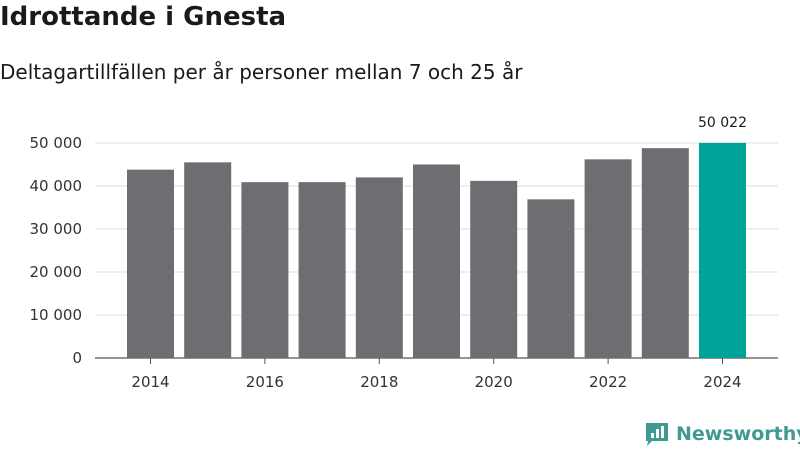 This screenshot has height=450, width=800. Describe the element at coordinates (608, 382) in the screenshot. I see `x-tick-label: 2022` at that location.